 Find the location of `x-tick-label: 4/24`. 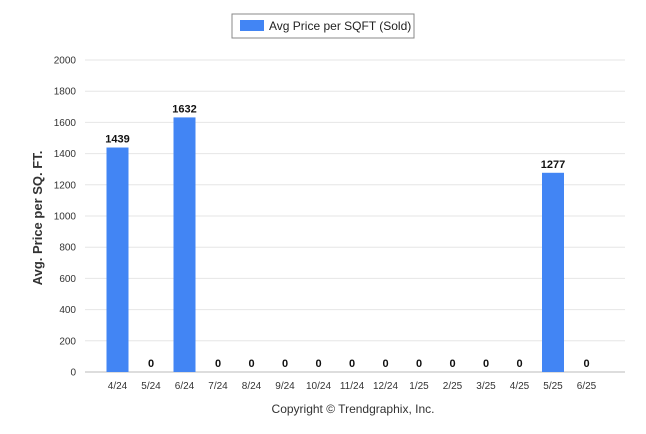

x-tick-label: 4/24 is located at coordinates (118, 386).